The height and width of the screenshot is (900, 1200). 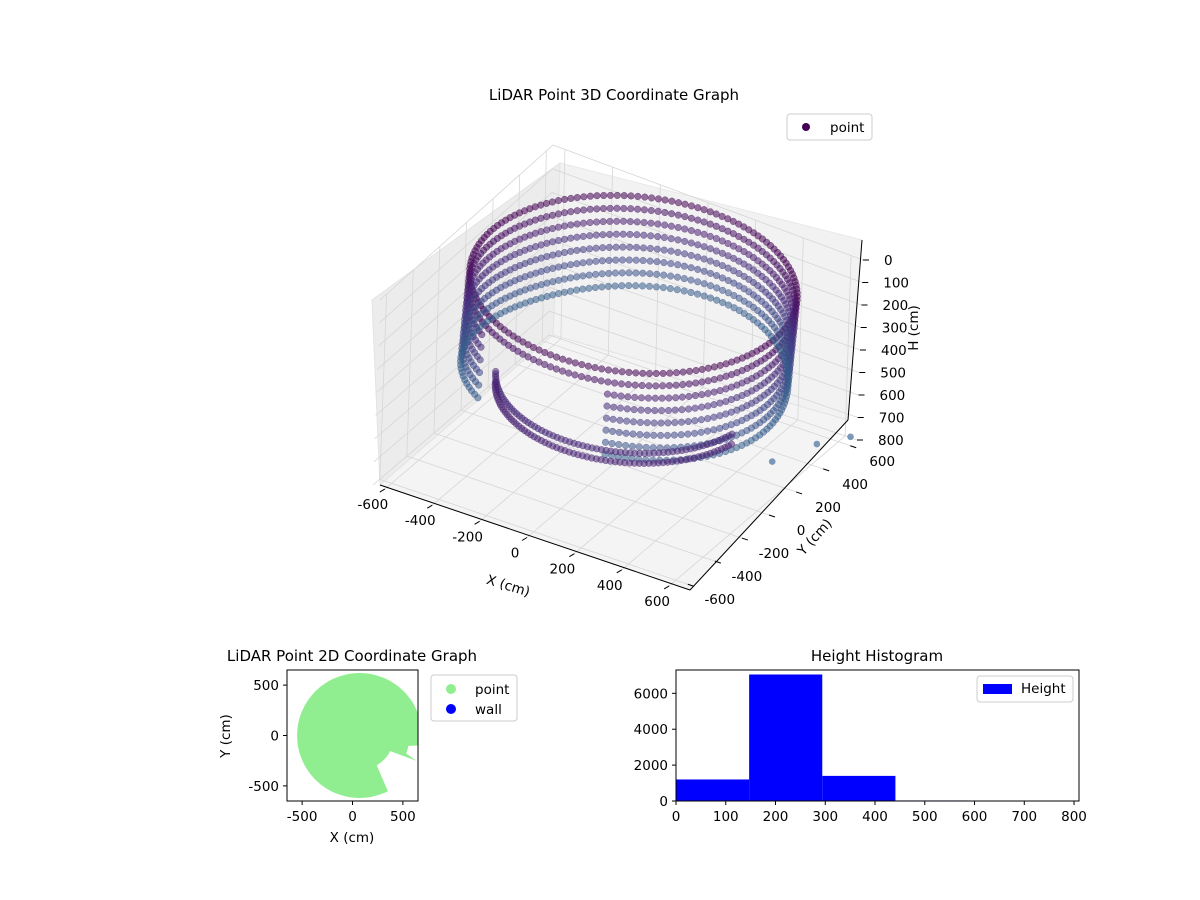 What do you see at coordinates (488, 710) in the screenshot?
I see `legend-2d-label-wall: wall` at bounding box center [488, 710].